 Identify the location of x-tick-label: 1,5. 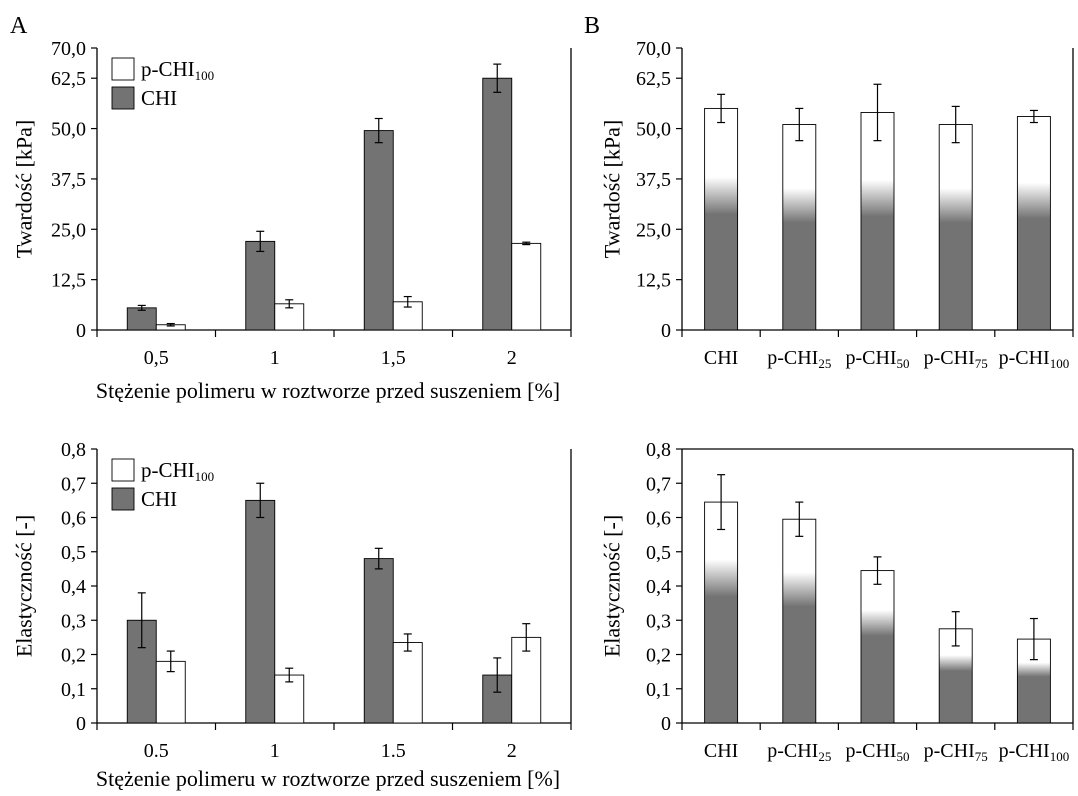
(393, 358).